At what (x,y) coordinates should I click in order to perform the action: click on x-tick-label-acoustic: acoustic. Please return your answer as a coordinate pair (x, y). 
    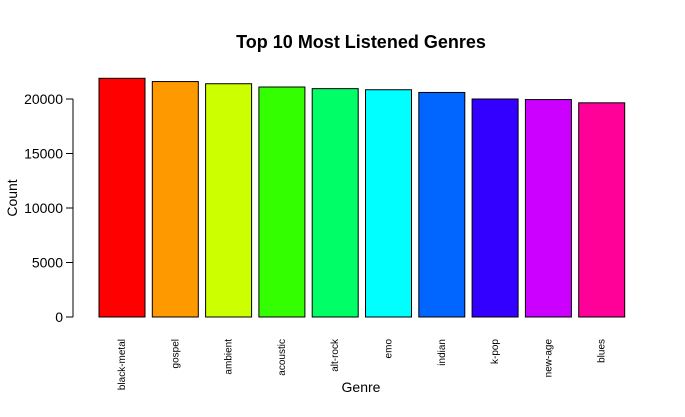
    Looking at the image, I should click on (282, 357).